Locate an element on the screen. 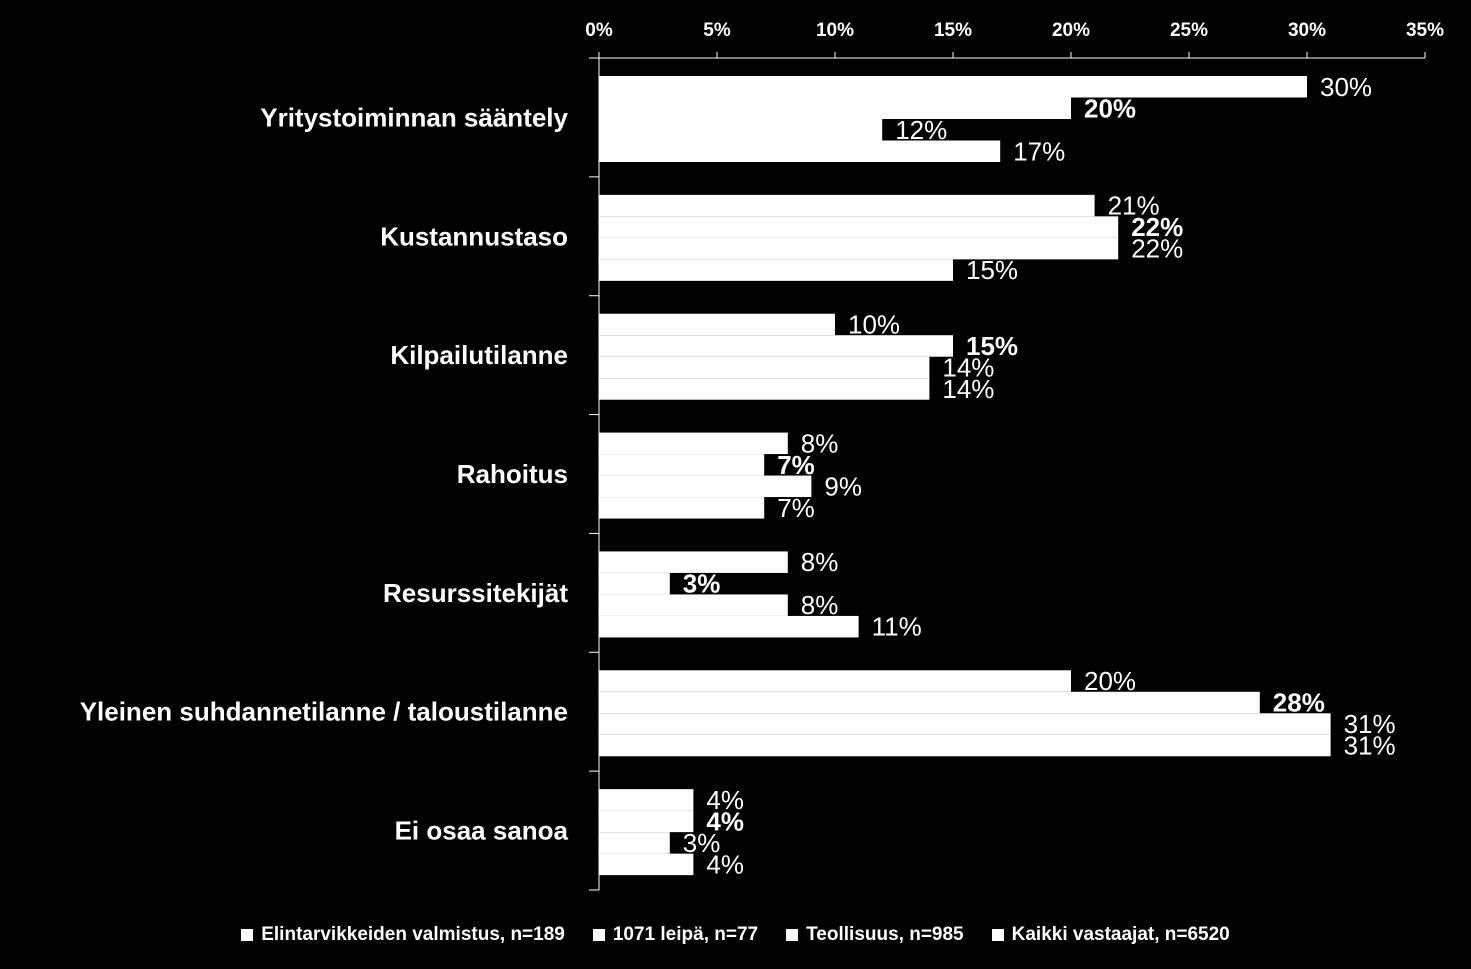 Image resolution: width=1471 pixels, height=969 pixels. data-label: 12% is located at coordinates (921, 130).